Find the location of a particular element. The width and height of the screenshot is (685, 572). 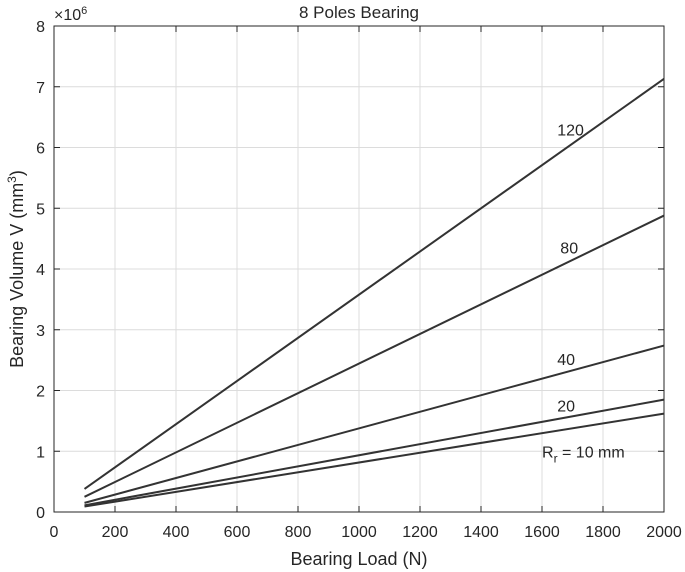

x-tick-label: 1600 is located at coordinates (542, 532).